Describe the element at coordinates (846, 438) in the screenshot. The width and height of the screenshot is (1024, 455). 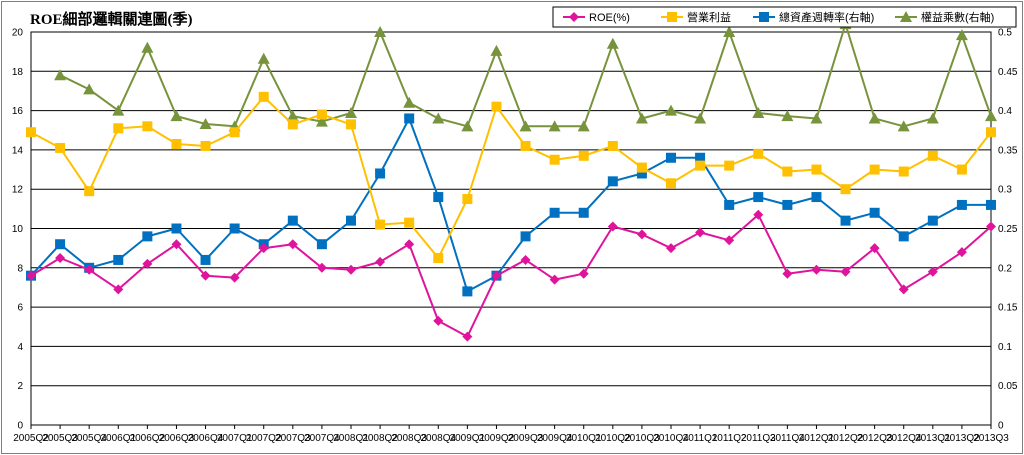
I see `x-tick-label: 2012Q2` at that location.